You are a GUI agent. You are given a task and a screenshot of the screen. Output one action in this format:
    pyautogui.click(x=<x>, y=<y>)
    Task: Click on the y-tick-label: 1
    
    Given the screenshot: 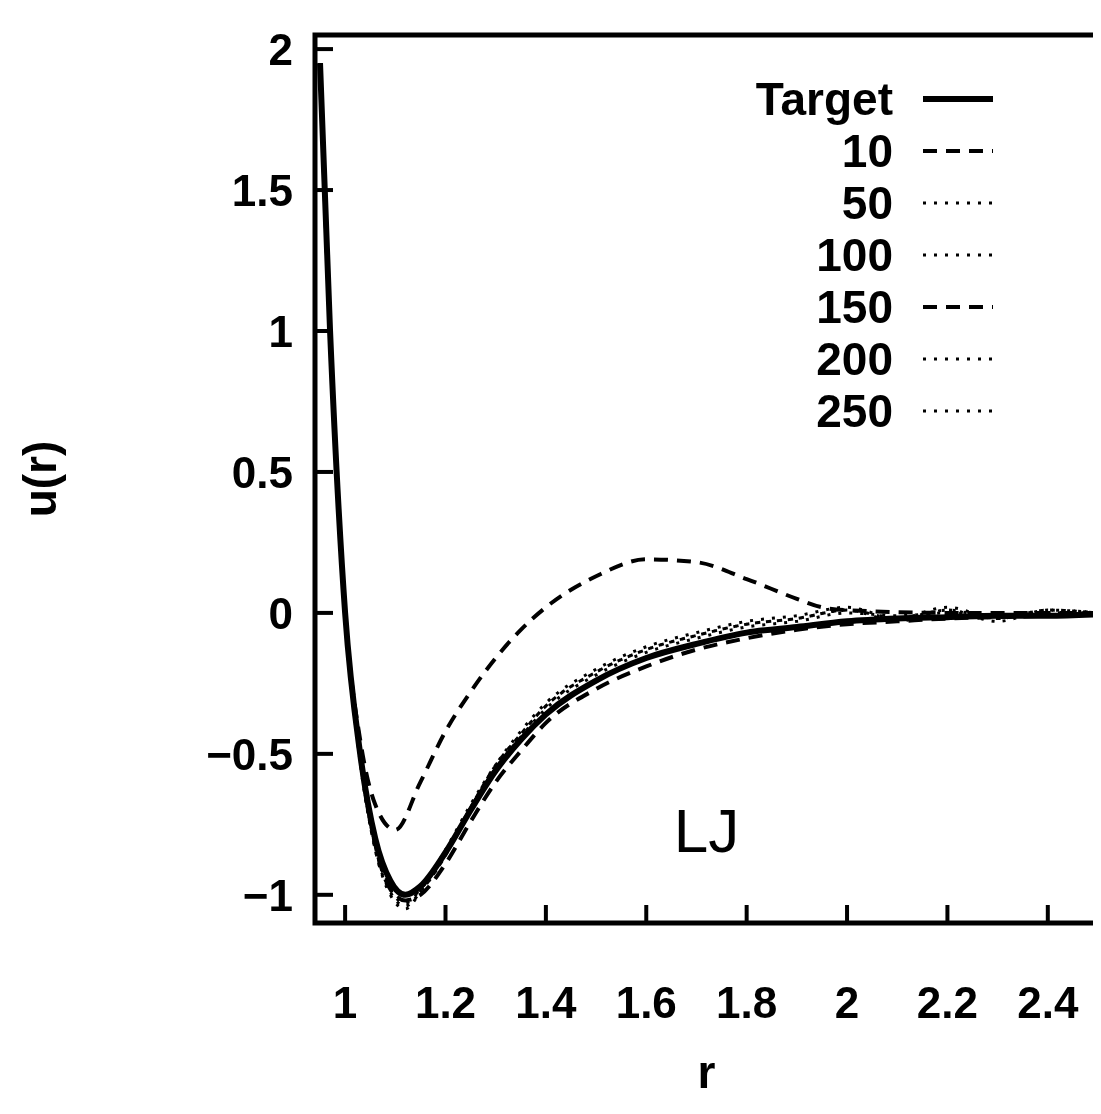 What is the action you would take?
    pyautogui.click(x=280, y=331)
    